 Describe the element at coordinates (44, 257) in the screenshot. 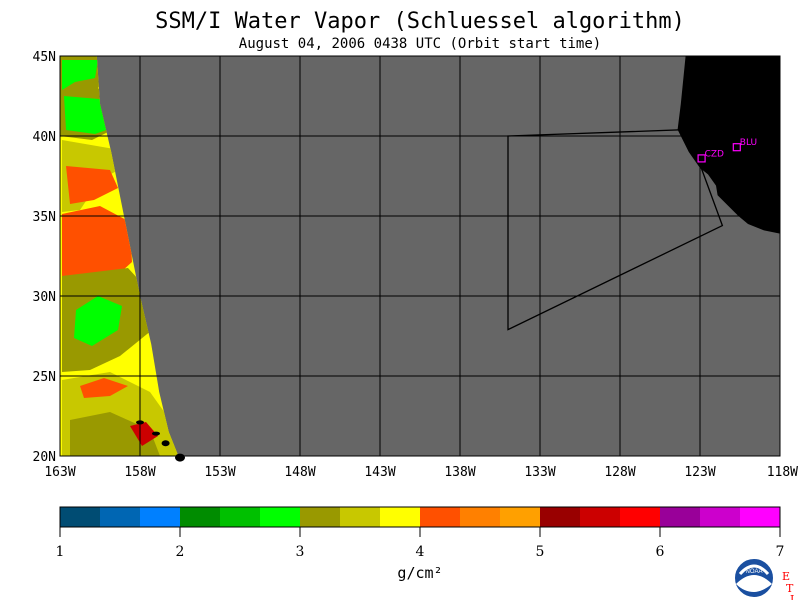

I see `latitude-tick-labels: 45N 40N 35N 30N 25N 20N` at that location.